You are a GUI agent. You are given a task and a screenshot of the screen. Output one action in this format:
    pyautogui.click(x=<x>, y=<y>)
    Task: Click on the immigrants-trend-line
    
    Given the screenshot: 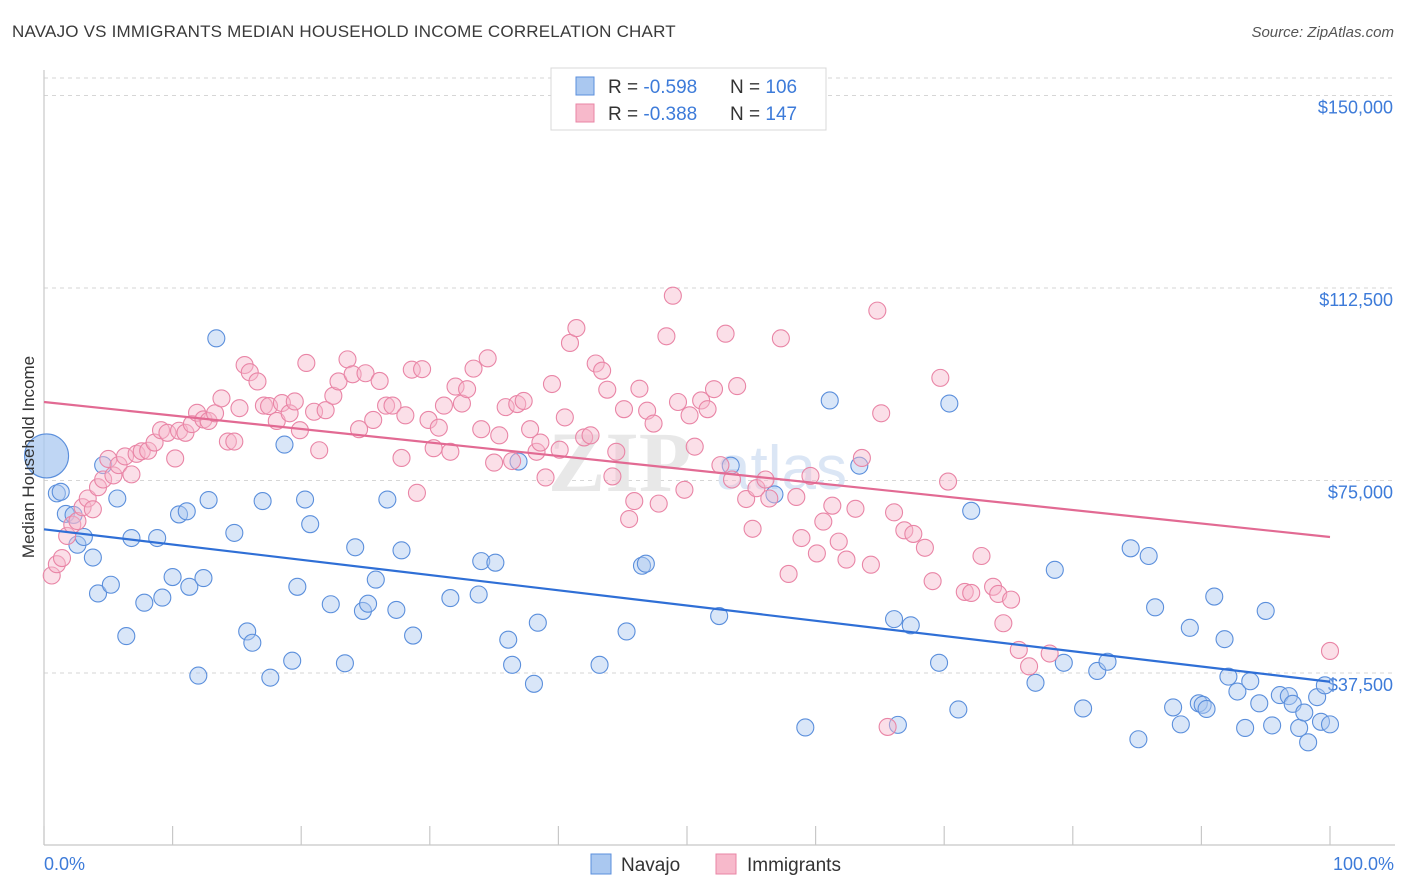 What is the action you would take?
    pyautogui.click(x=687, y=469)
    